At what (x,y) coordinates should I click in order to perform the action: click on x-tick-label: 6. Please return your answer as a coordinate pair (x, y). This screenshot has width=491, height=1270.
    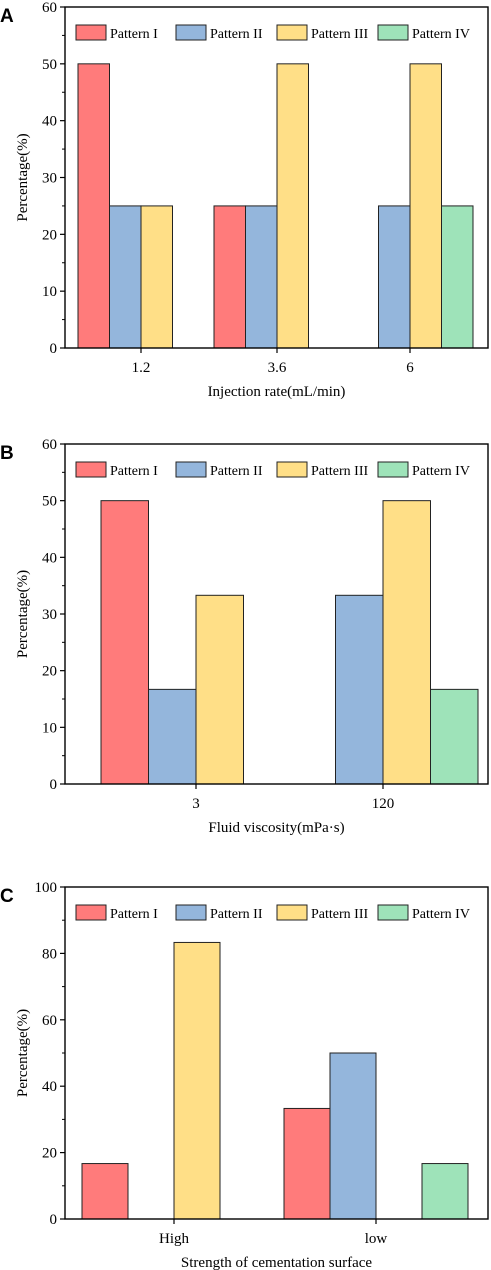
    Looking at the image, I should click on (410, 368).